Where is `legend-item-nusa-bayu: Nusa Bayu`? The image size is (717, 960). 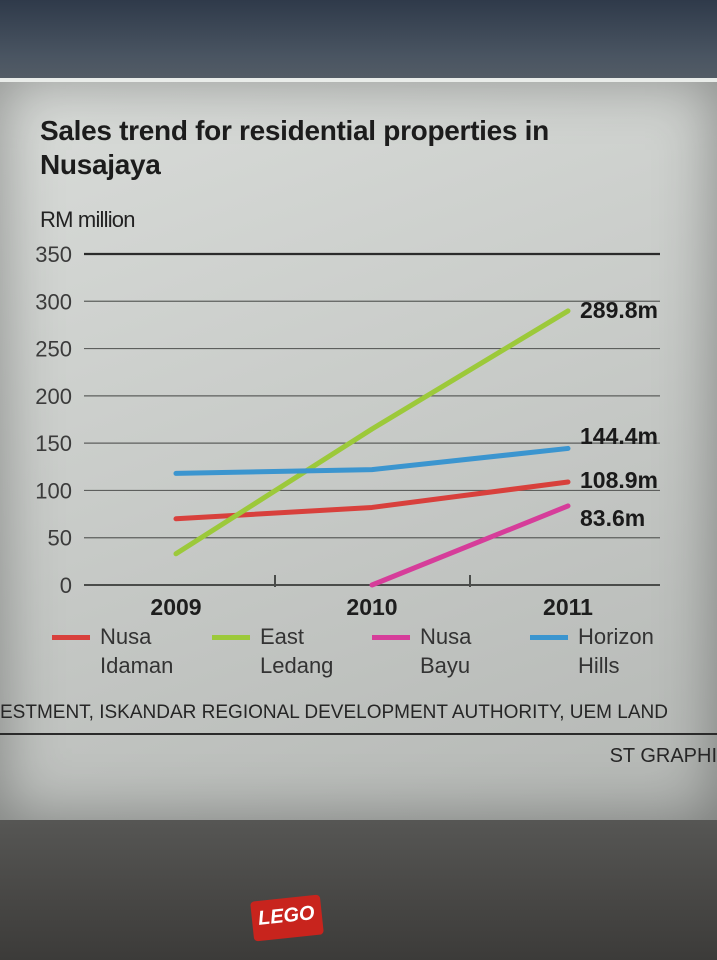
legend-item-nusa-bayu: Nusa Bayu is located at coordinates (441, 651).